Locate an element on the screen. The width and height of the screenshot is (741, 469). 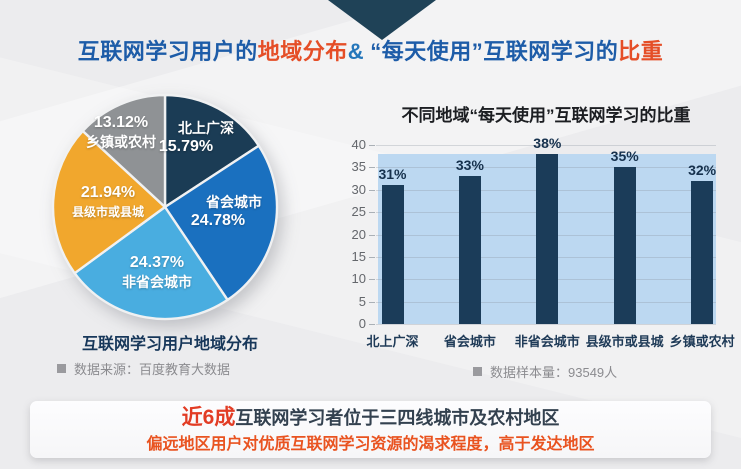
y-tick-label: 35 is located at coordinates (358, 167).